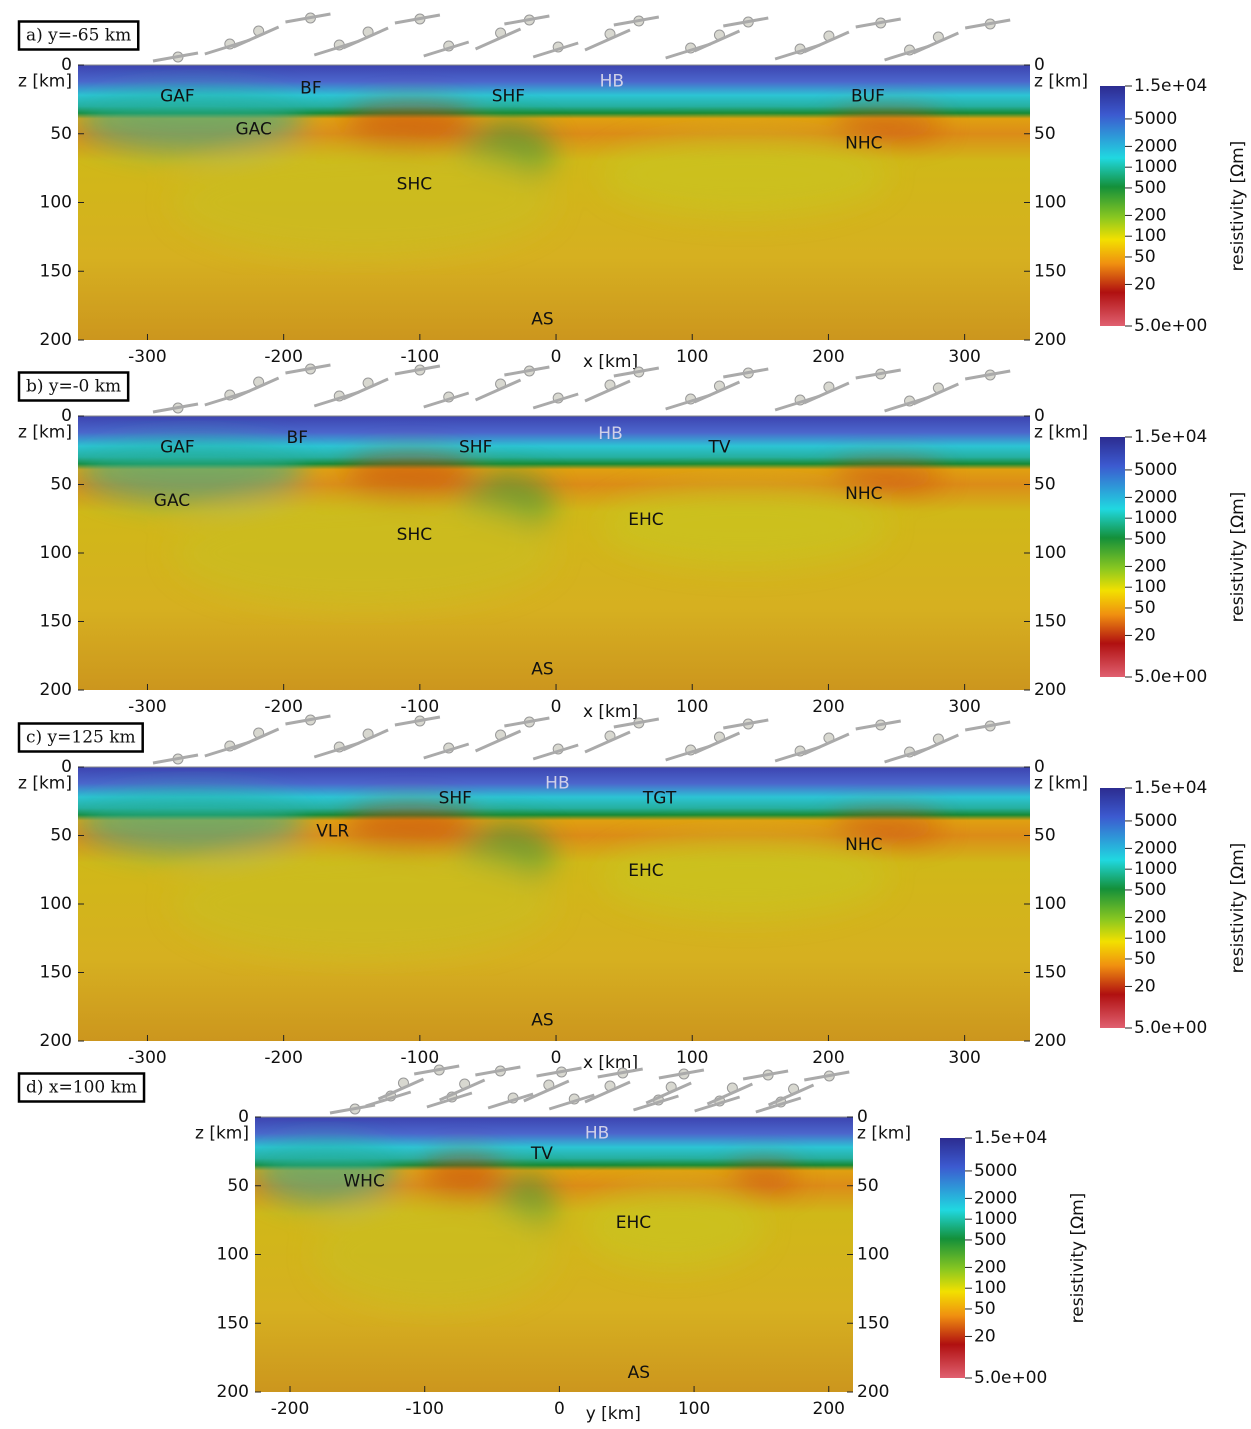  What do you see at coordinates (828, 357) in the screenshot?
I see `x-tick-label: 200` at bounding box center [828, 357].